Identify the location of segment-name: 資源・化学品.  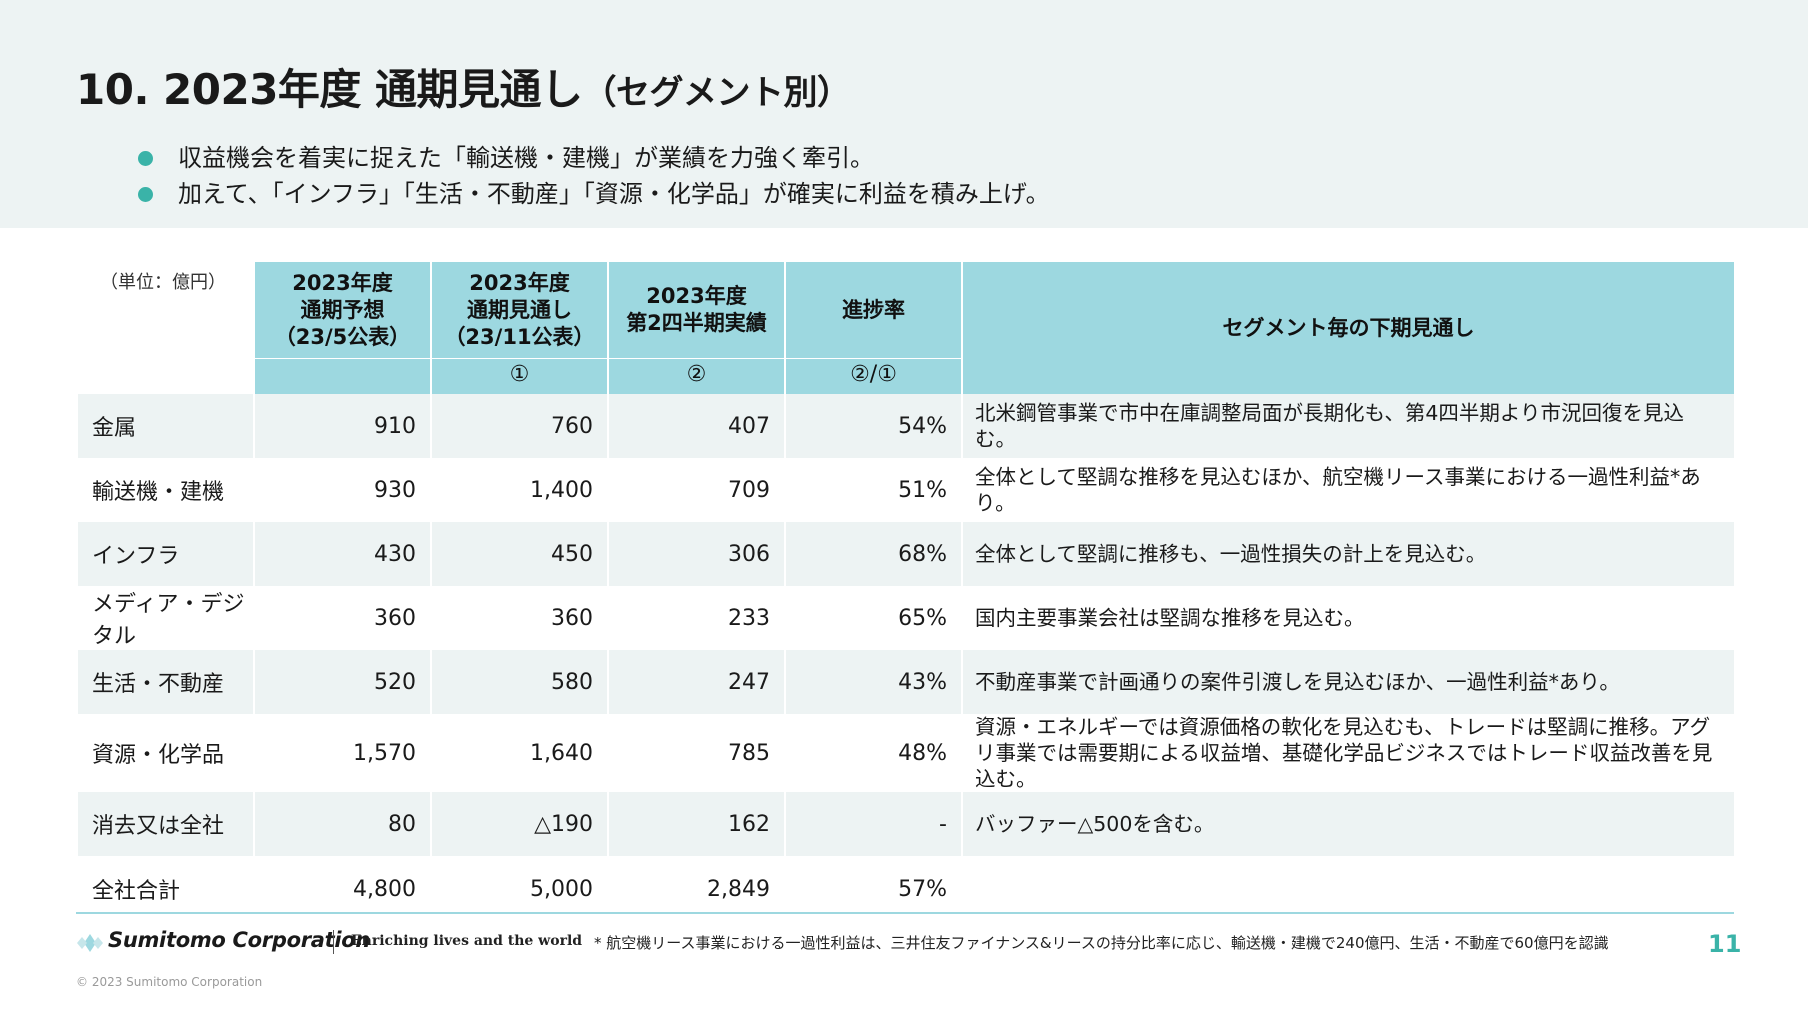
(165, 753).